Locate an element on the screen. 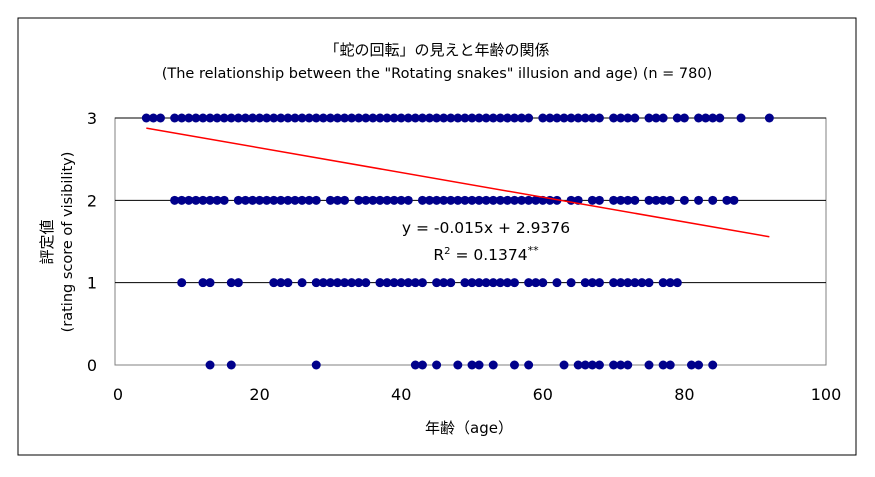 Image resolution: width=875 pixels, height=477 pixels. r-squared-exponent: 2 is located at coordinates (447, 251).